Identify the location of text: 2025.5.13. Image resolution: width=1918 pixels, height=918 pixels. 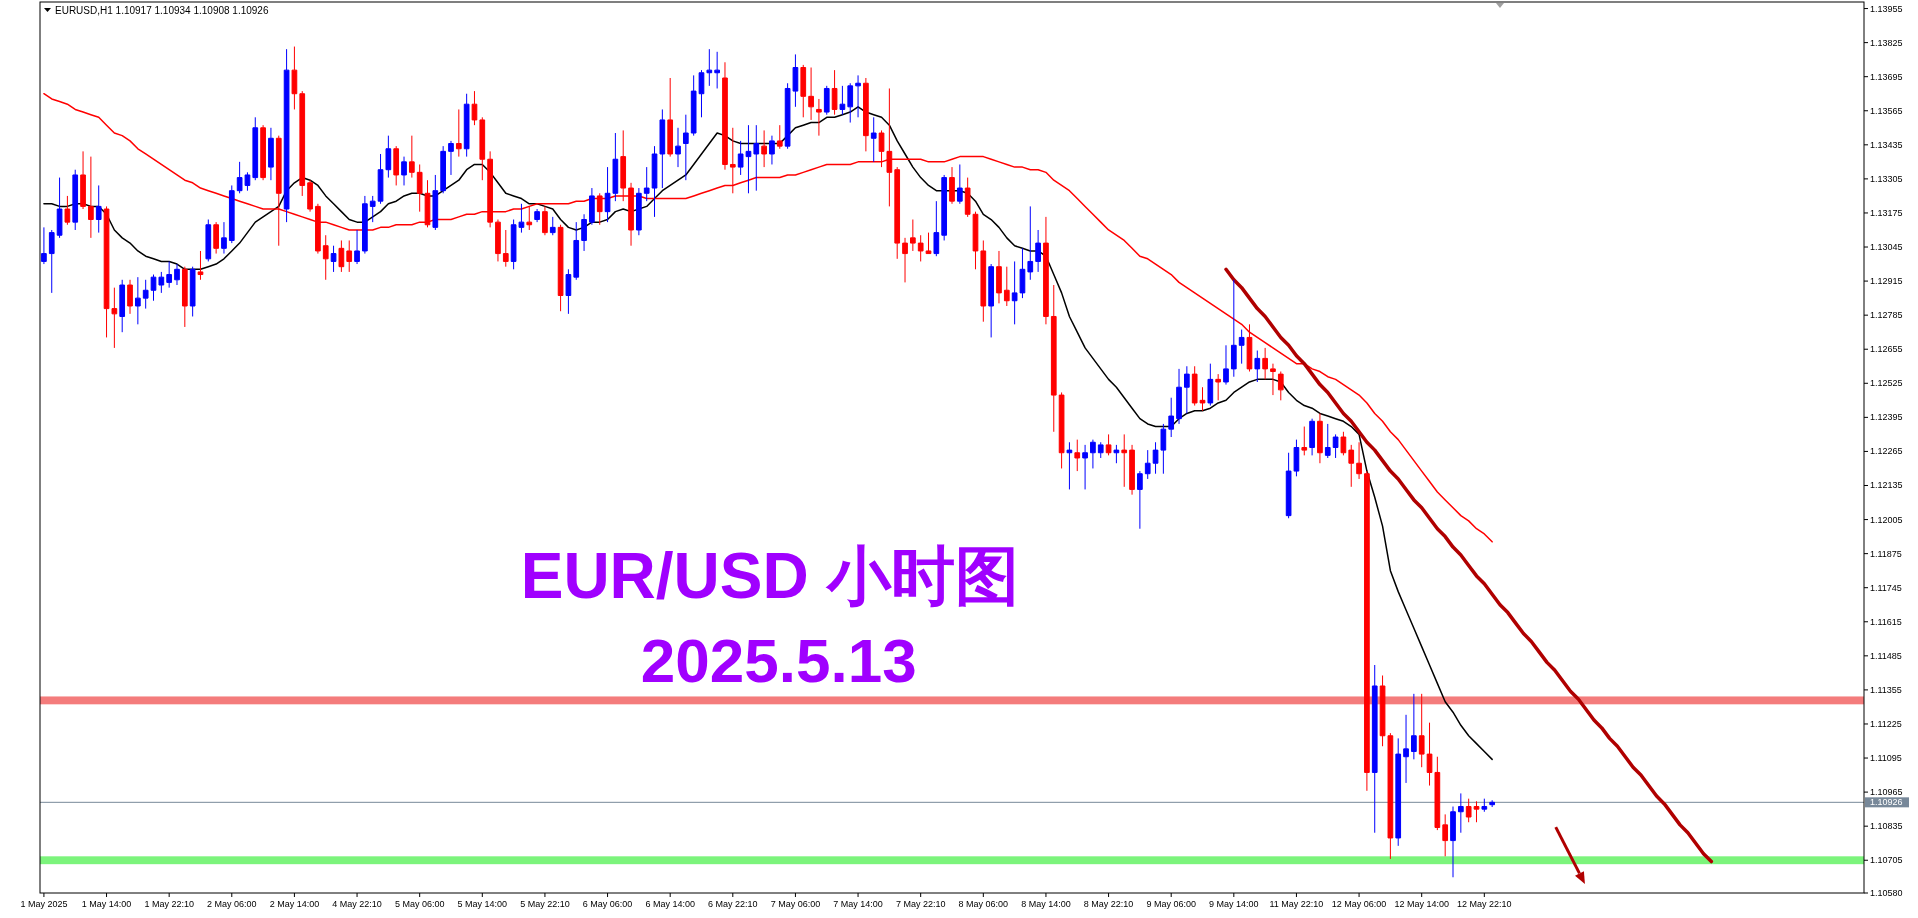
(778, 660).